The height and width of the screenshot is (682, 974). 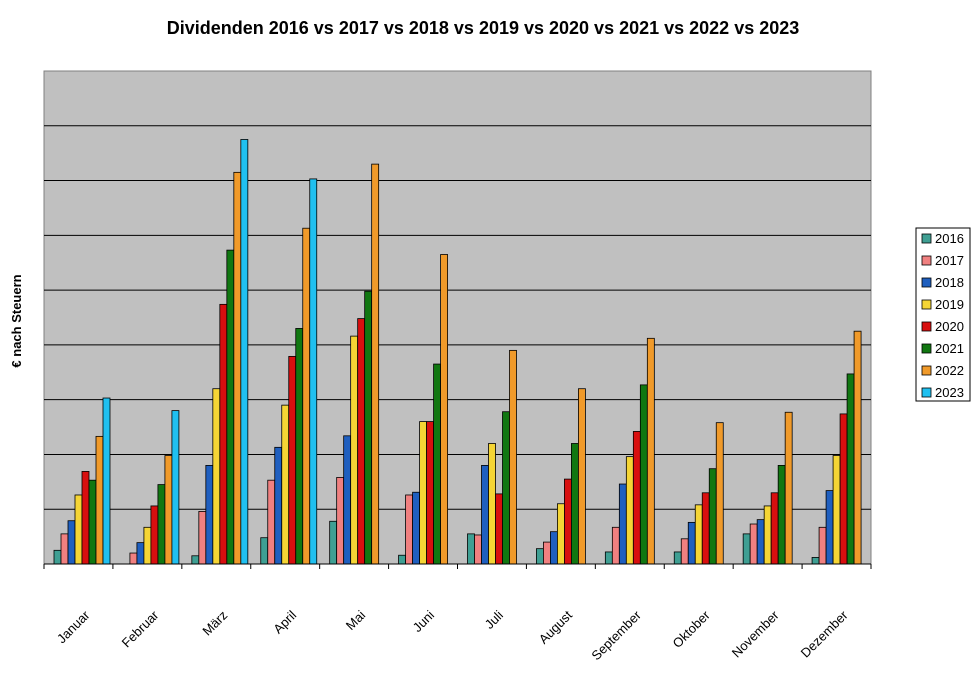 What do you see at coordinates (949, 282) in the screenshot?
I see `legend-label-2018: 2018` at bounding box center [949, 282].